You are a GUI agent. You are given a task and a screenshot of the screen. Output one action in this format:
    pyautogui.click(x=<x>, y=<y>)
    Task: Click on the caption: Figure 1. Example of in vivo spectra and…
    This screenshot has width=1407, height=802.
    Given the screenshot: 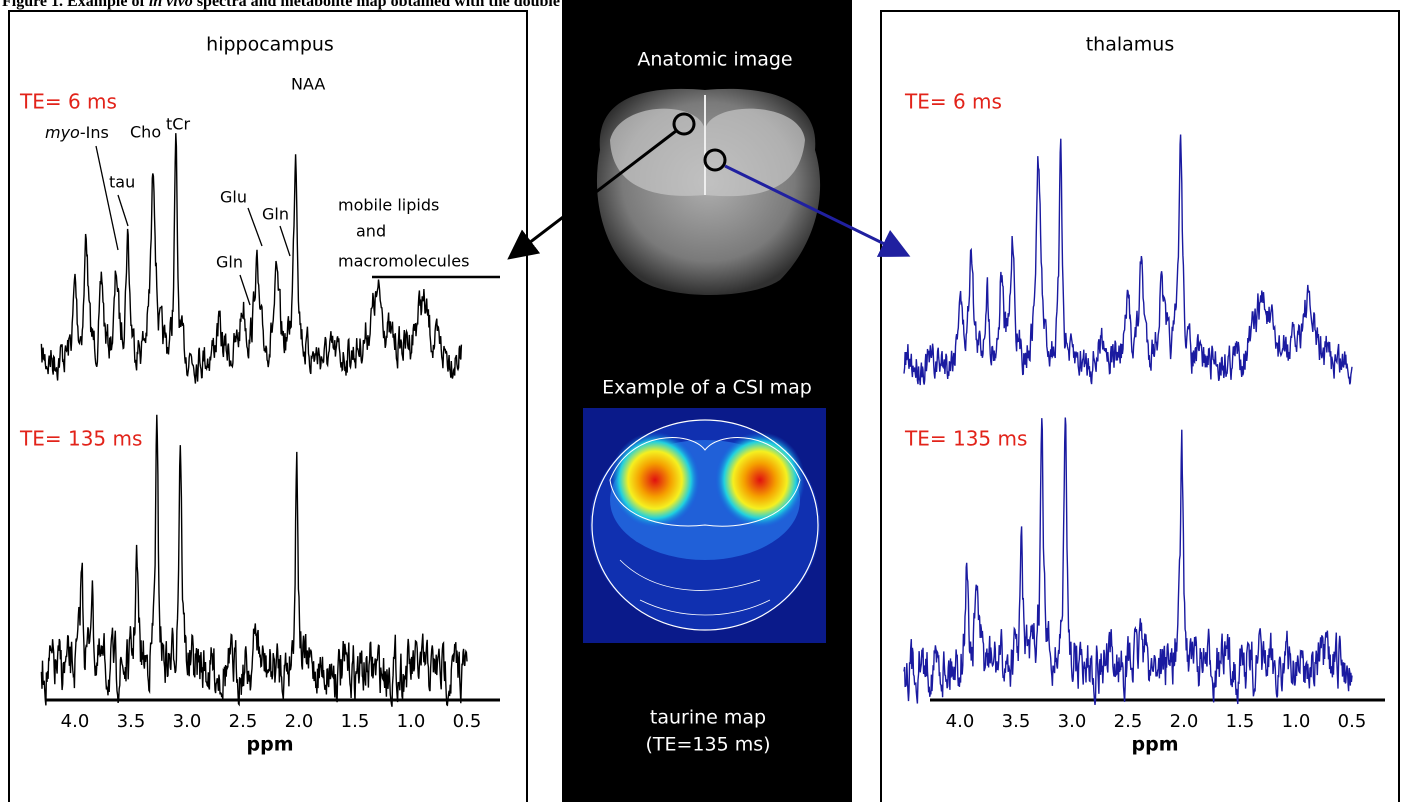 What is the action you would take?
    pyautogui.click(x=331, y=5)
    